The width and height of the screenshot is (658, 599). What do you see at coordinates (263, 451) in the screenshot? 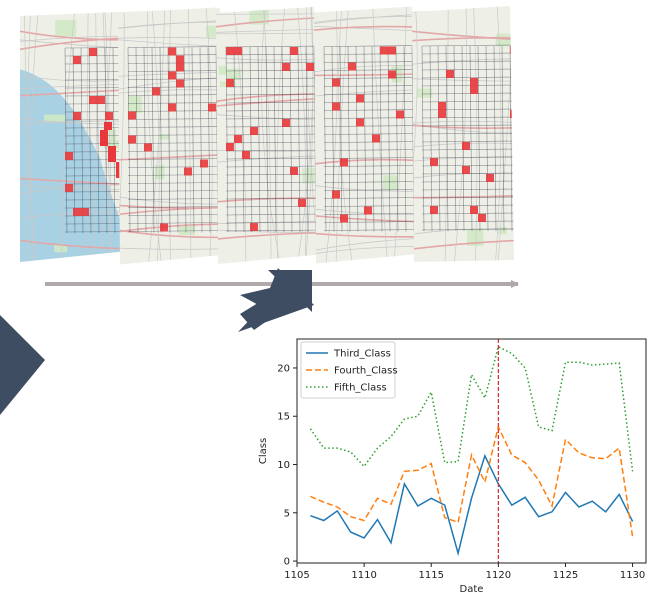
I see `y-axis-label: Class` at bounding box center [263, 451].